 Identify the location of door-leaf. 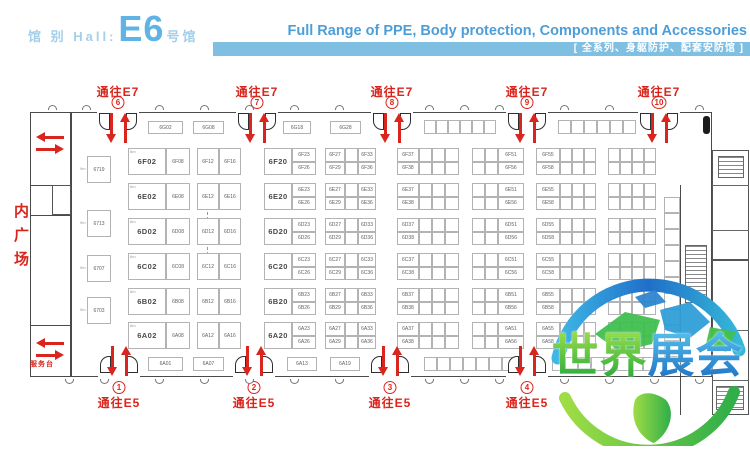
(376, 364).